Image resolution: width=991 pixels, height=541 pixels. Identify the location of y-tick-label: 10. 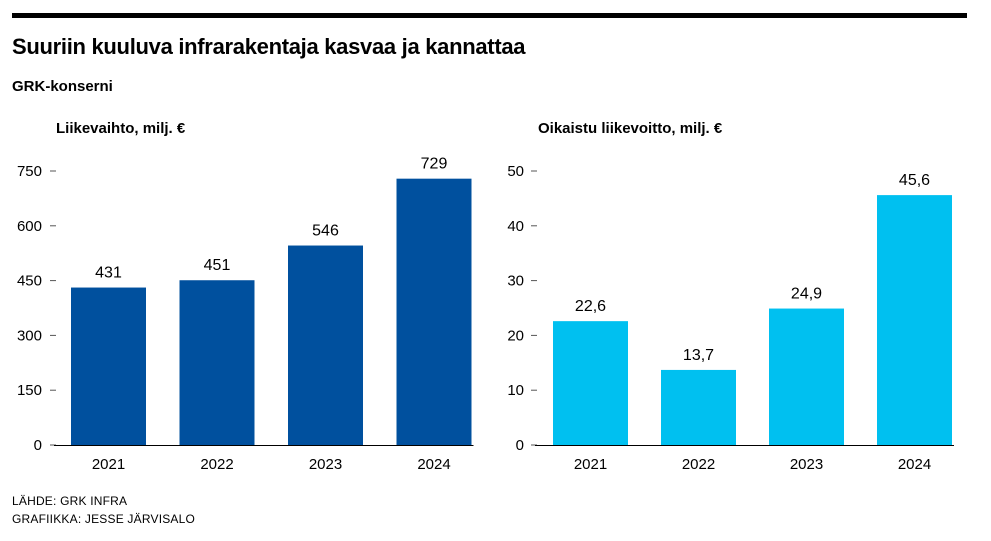
(515, 390).